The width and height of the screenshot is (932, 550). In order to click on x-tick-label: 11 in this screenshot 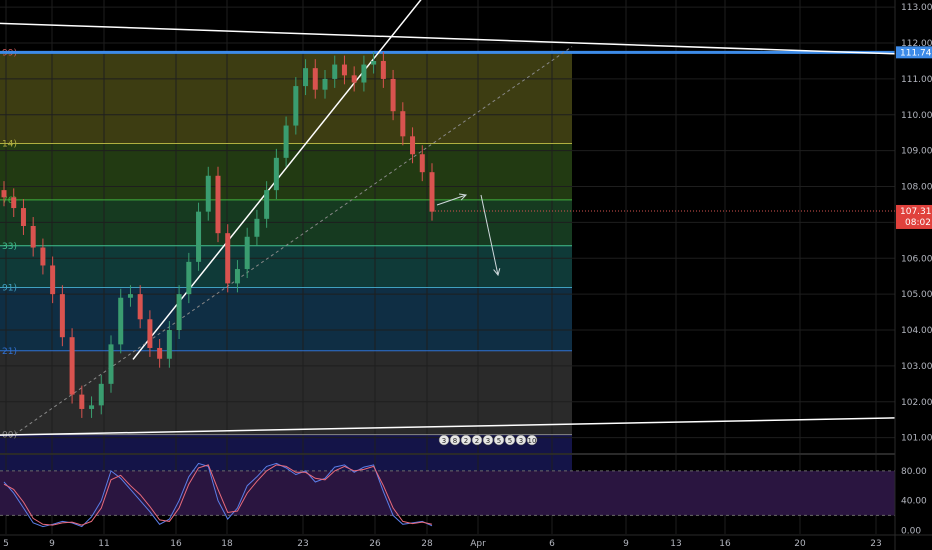, I will do `click(103, 544)`.